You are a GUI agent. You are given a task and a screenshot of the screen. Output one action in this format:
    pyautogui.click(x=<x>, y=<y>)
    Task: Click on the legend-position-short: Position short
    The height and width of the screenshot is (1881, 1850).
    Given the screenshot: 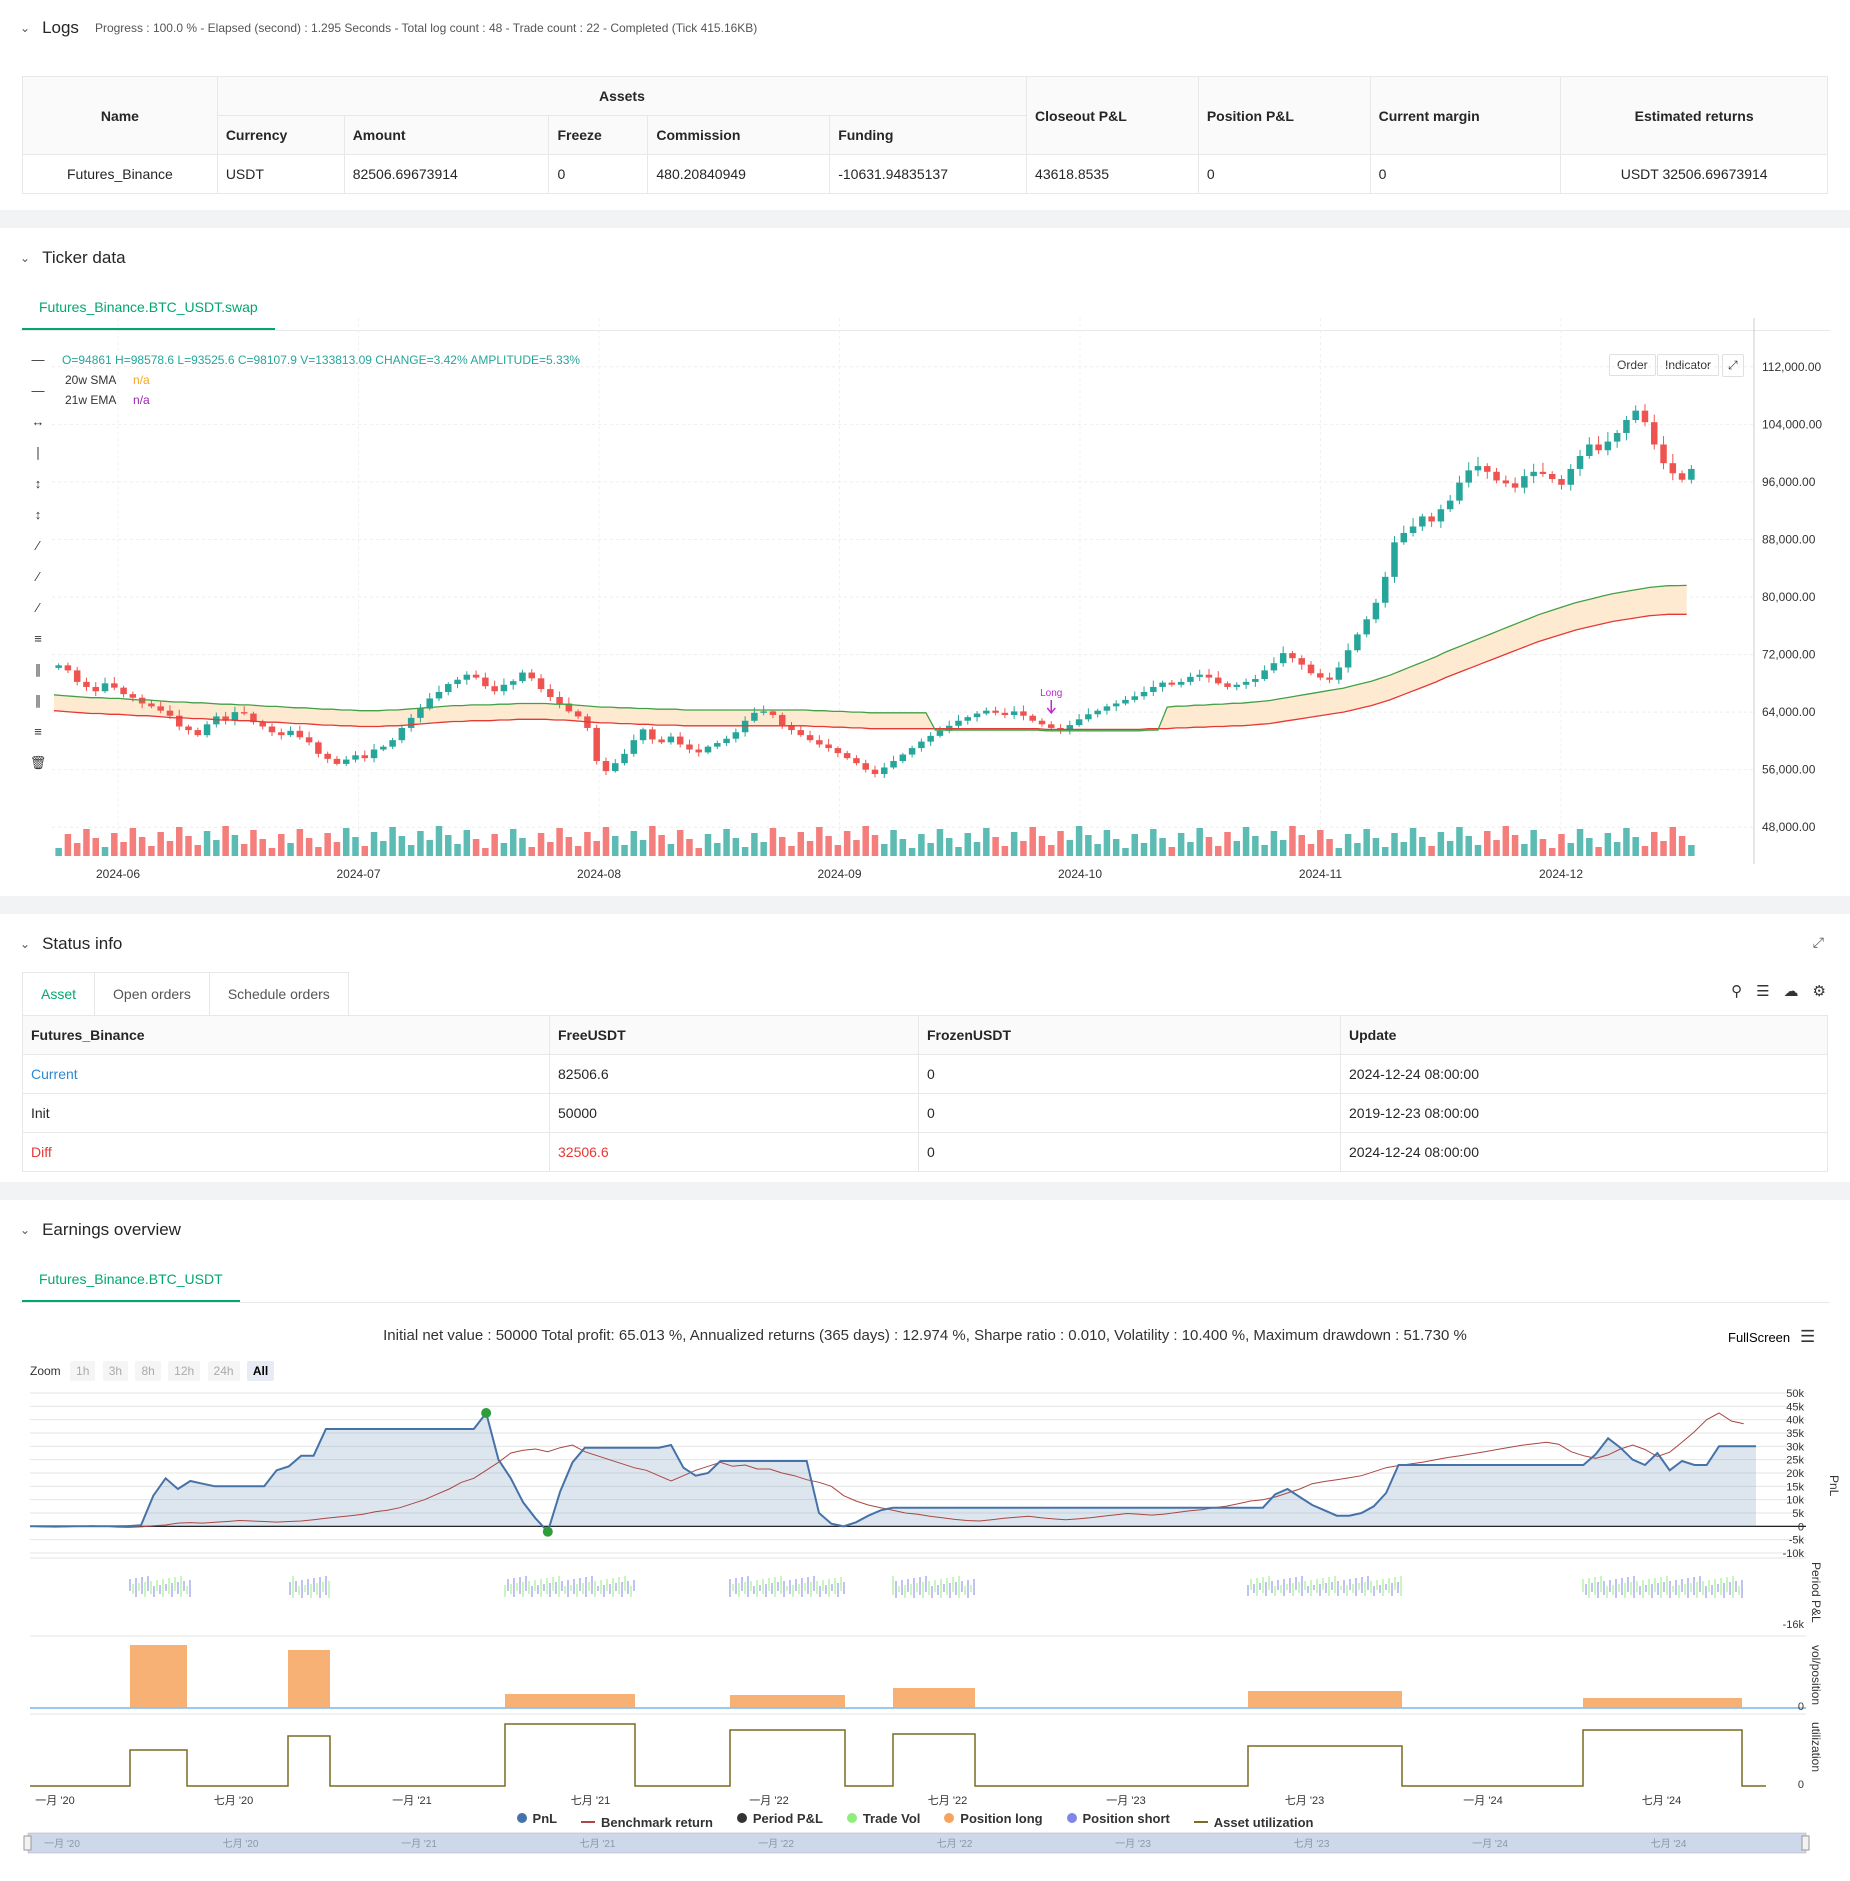 What is the action you would take?
    pyautogui.click(x=1118, y=1818)
    